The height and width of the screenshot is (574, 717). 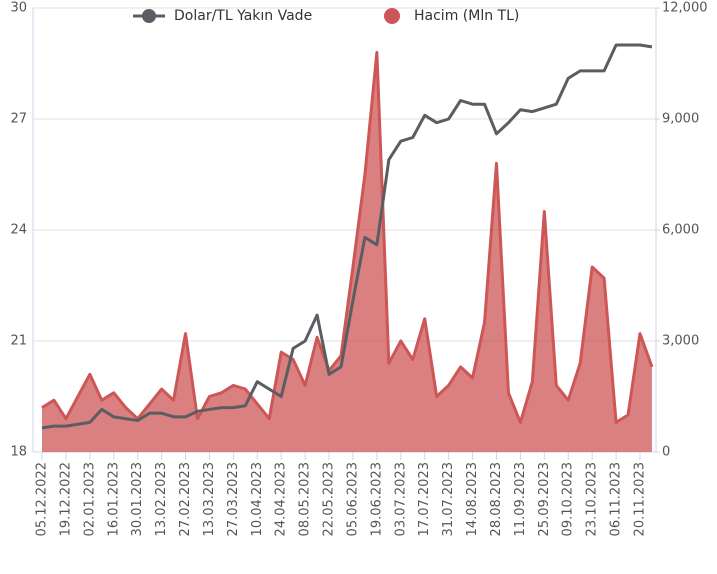 I want to click on x-tick-label: 22.05.2023, so click(x=329, y=499).